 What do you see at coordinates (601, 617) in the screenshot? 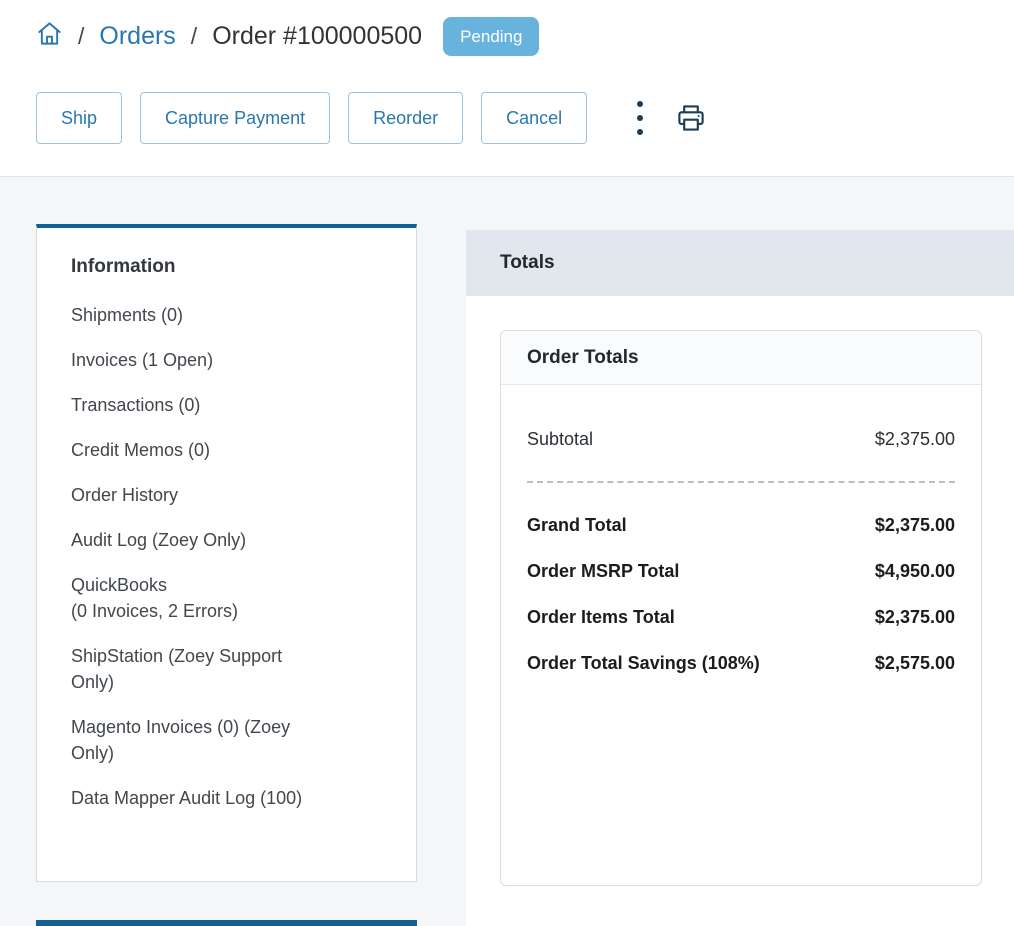
I see `order-items-total-label: Order Items Total` at bounding box center [601, 617].